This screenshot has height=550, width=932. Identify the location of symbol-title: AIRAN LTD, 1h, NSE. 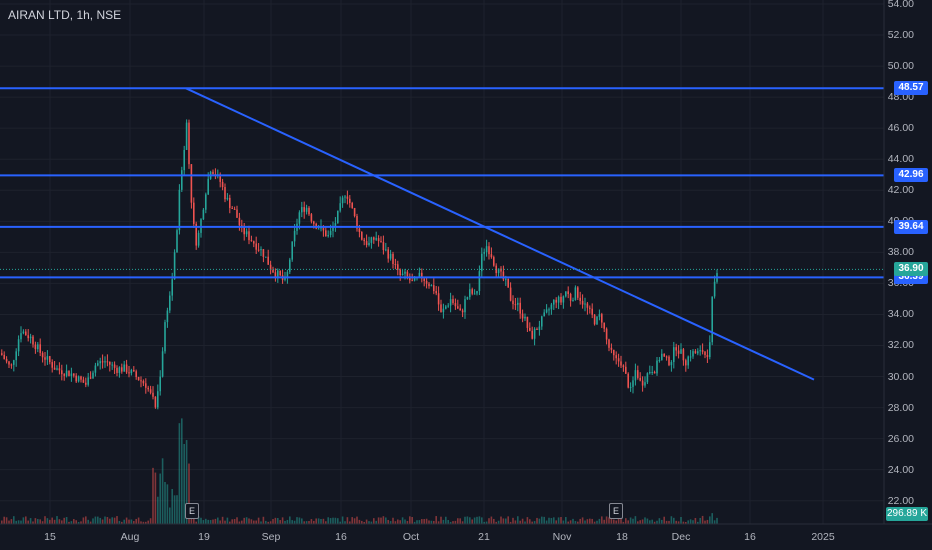
(65, 15).